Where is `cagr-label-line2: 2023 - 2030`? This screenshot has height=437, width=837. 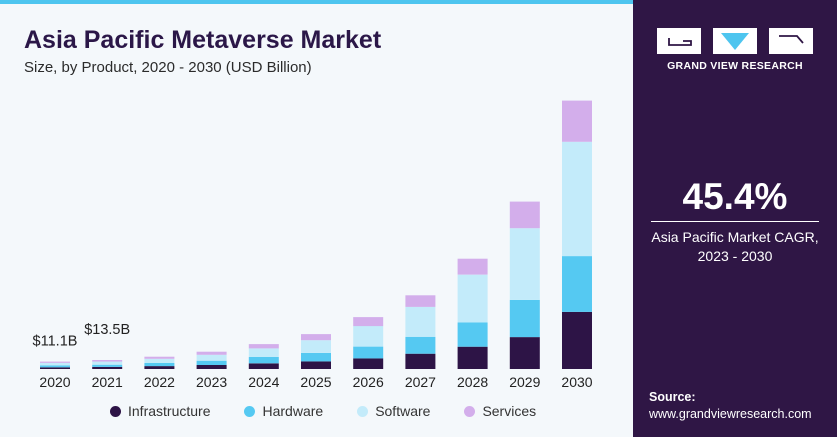 cagr-label-line2: 2023 - 2030 is located at coordinates (735, 256).